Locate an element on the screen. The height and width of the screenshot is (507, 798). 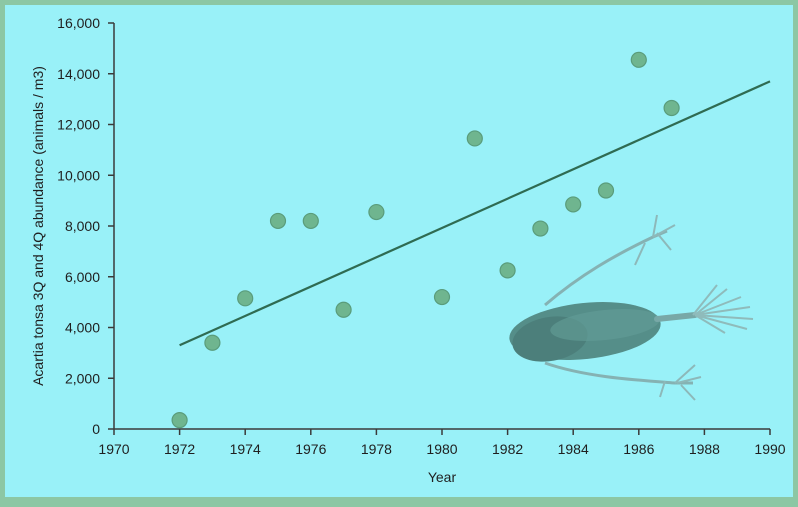
x-tick-label: 1986 is located at coordinates (638, 449).